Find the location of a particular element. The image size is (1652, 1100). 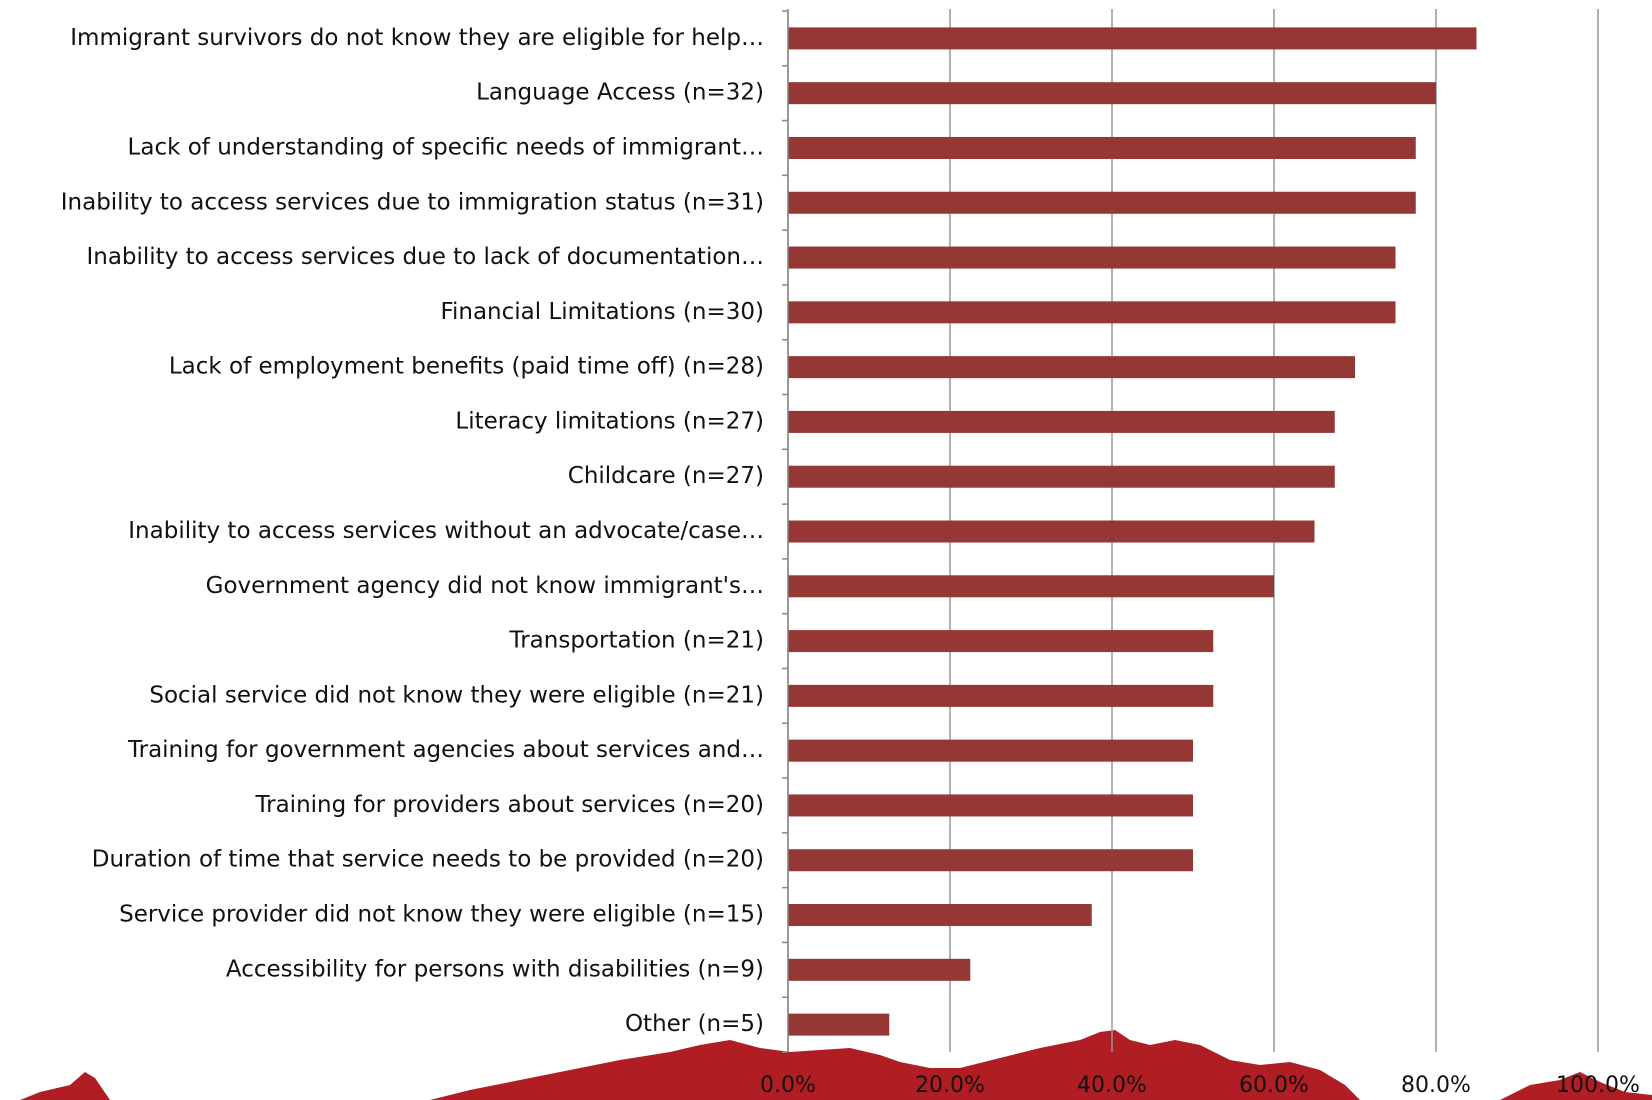

y-tick-label: Financial Limitations (n=30) is located at coordinates (602, 312).